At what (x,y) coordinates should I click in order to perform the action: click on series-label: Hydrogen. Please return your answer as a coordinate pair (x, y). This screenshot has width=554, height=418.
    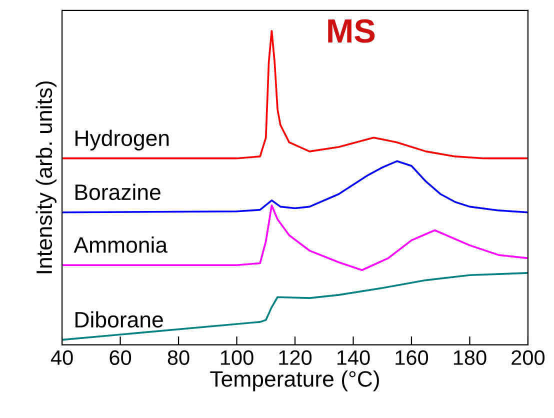
    Looking at the image, I should click on (122, 140).